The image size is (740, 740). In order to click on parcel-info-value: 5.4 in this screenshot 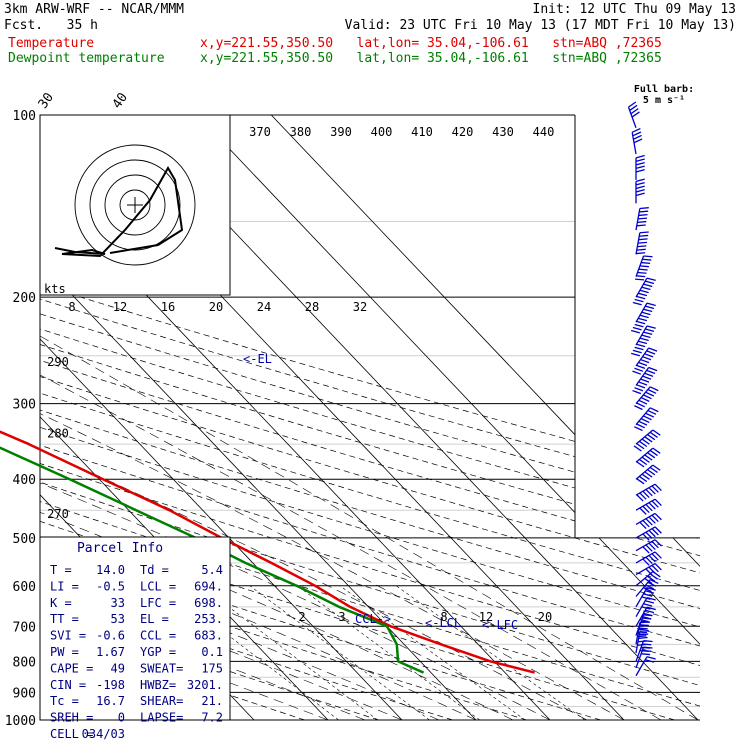, I will do `click(212, 570)`.